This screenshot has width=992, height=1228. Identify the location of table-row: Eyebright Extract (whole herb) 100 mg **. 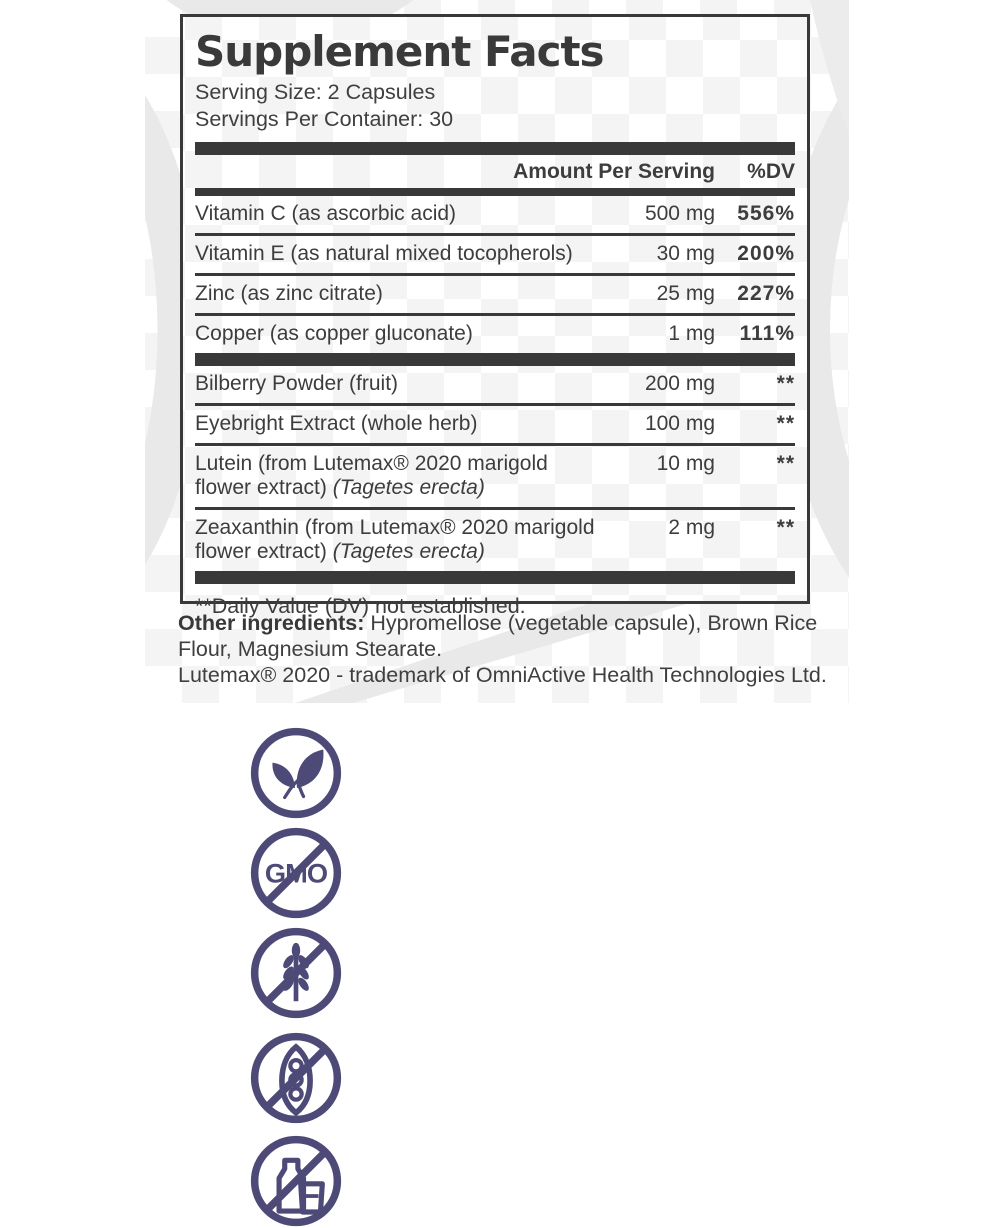
(495, 426).